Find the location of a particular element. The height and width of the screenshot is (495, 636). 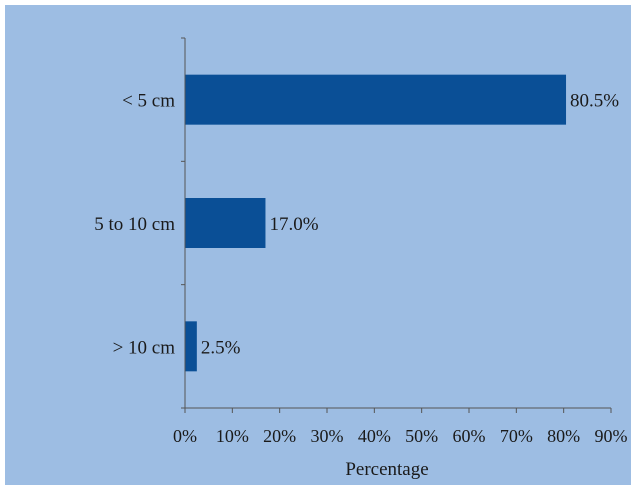

x-axis-title: Percentage is located at coordinates (386, 469).